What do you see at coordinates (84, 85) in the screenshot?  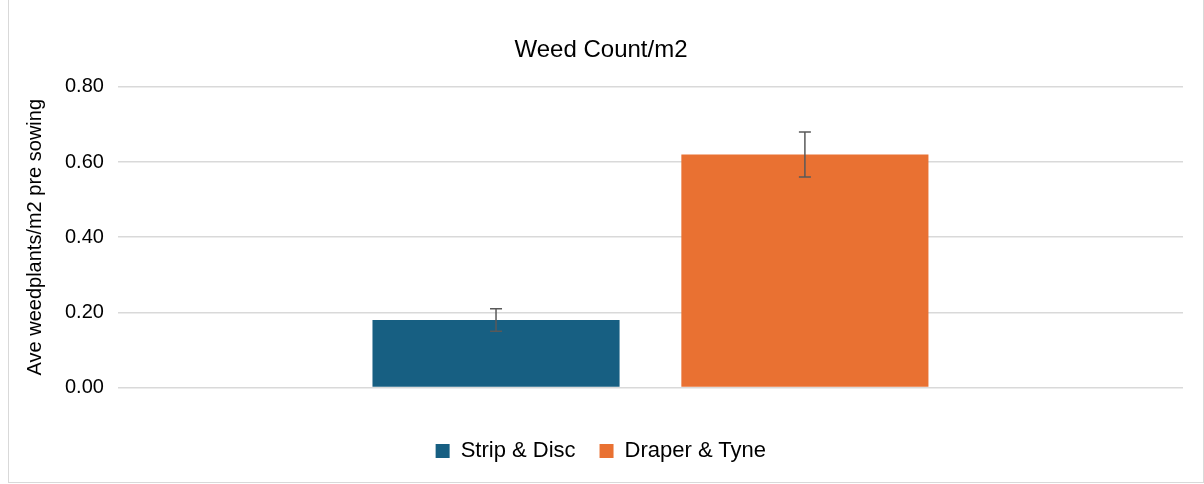 I see `y-tick-label: 0.80` at bounding box center [84, 85].